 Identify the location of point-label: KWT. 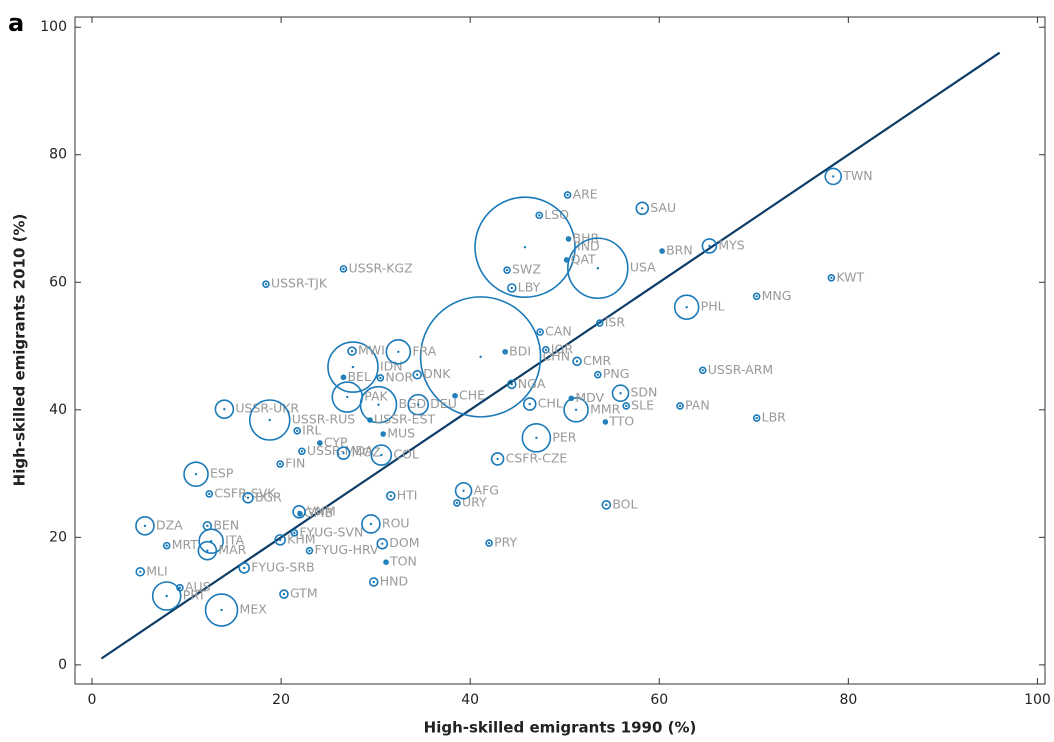
(850, 276).